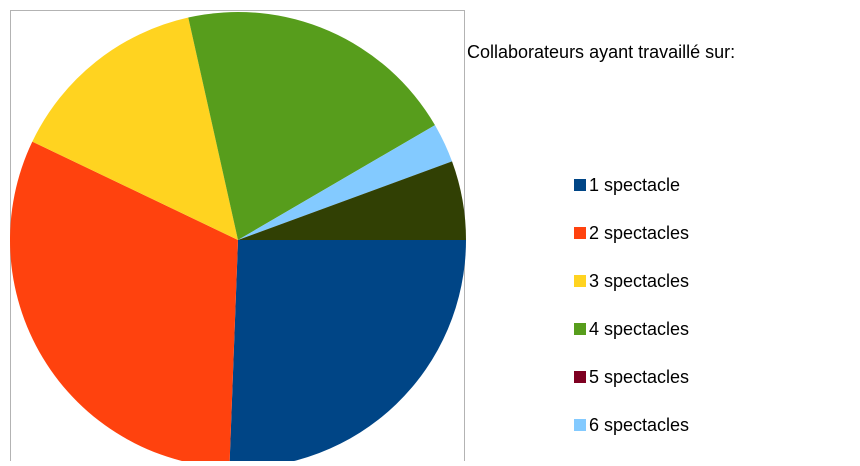 Image resolution: width=860 pixels, height=466 pixels. Describe the element at coordinates (639, 233) in the screenshot. I see `legend-label: 2 spectacles` at that location.